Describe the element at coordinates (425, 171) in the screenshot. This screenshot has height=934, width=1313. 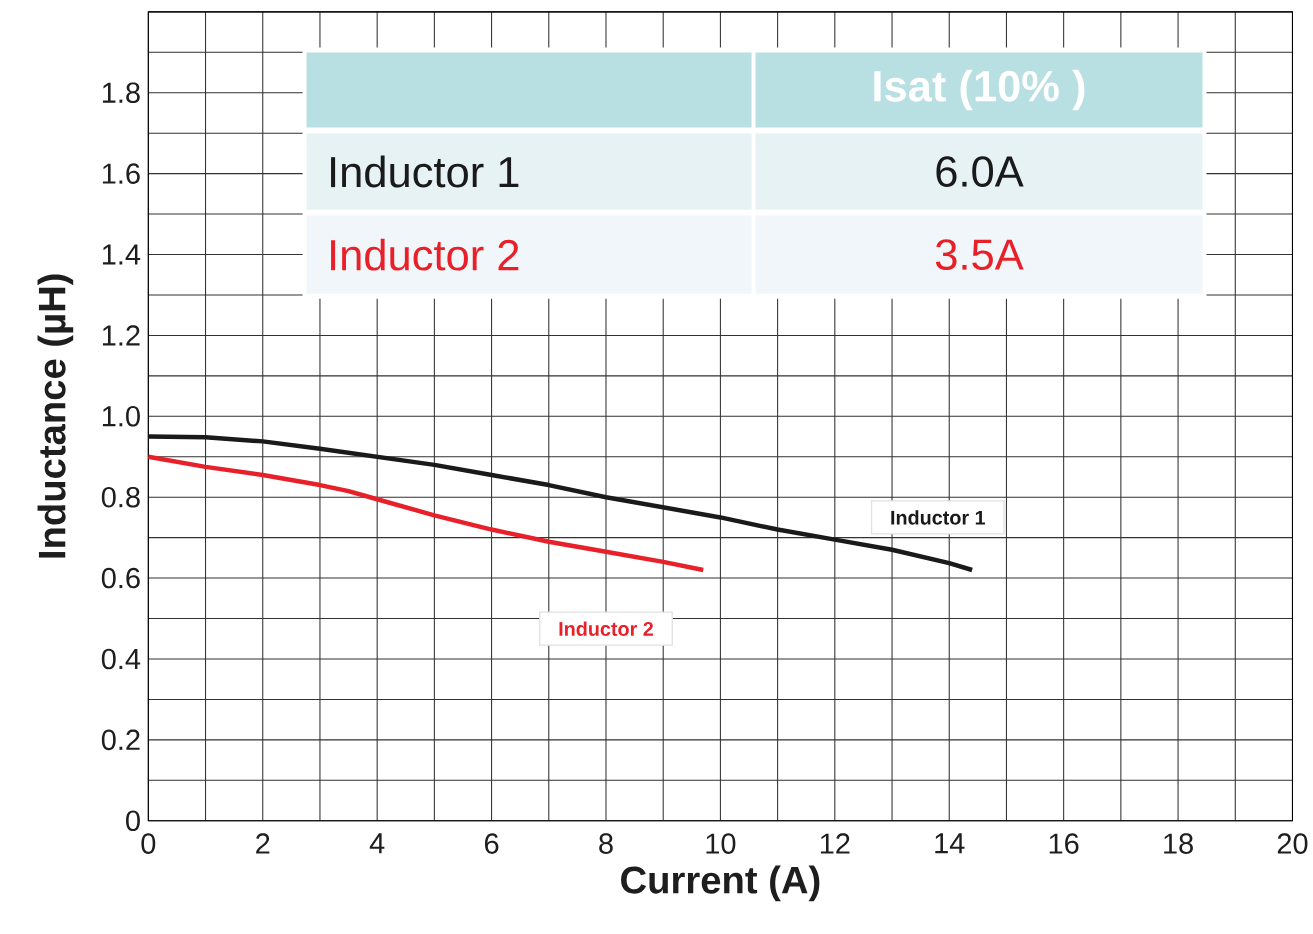
I see `annotation: Inductor 1` at that location.